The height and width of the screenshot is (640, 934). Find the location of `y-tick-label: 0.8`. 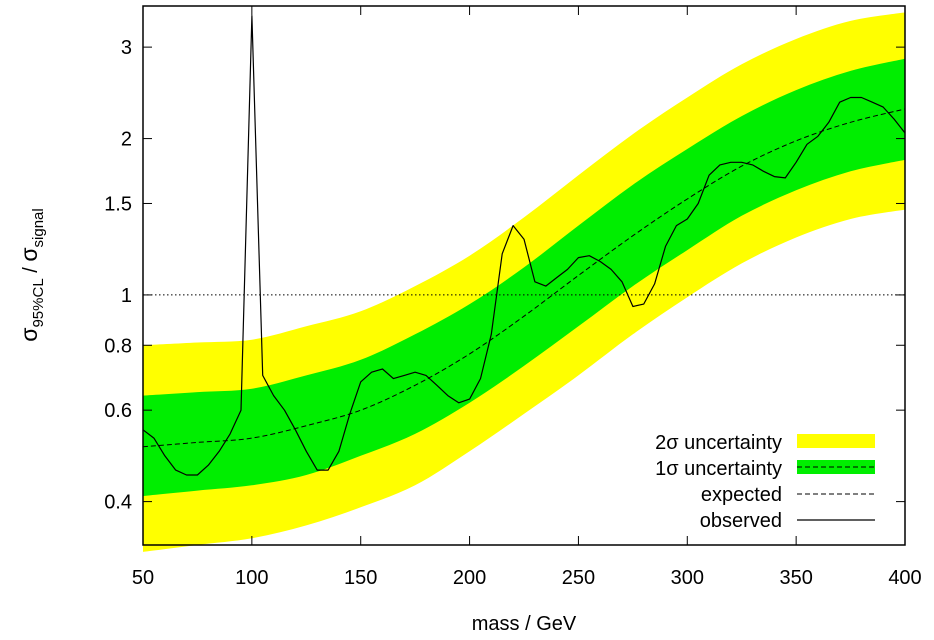

y-tick-label: 0.8 is located at coordinates (118, 346).